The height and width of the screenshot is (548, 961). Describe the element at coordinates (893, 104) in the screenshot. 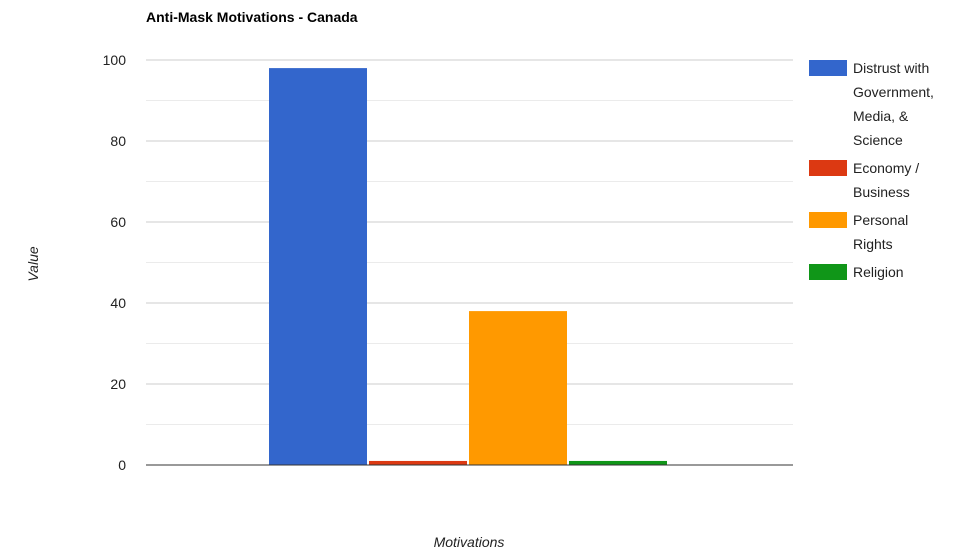

I see `legend-label: Distrust with Government, Media, & Science` at that location.